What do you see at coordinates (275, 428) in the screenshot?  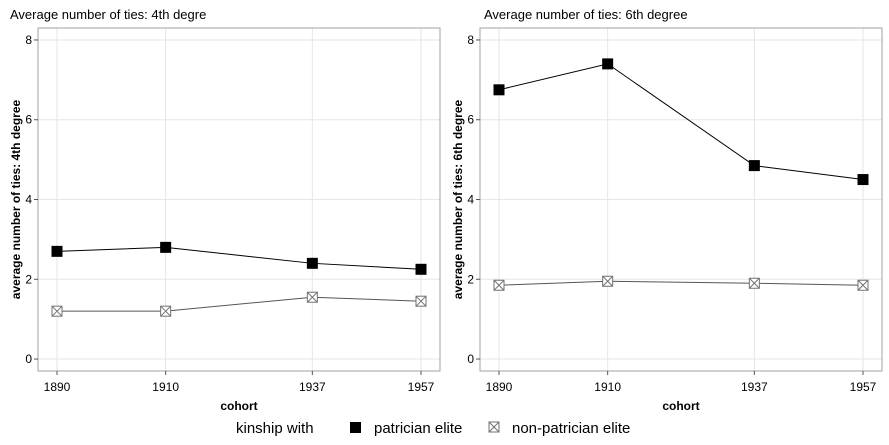 I see `legend-prefix: kinship with` at bounding box center [275, 428].